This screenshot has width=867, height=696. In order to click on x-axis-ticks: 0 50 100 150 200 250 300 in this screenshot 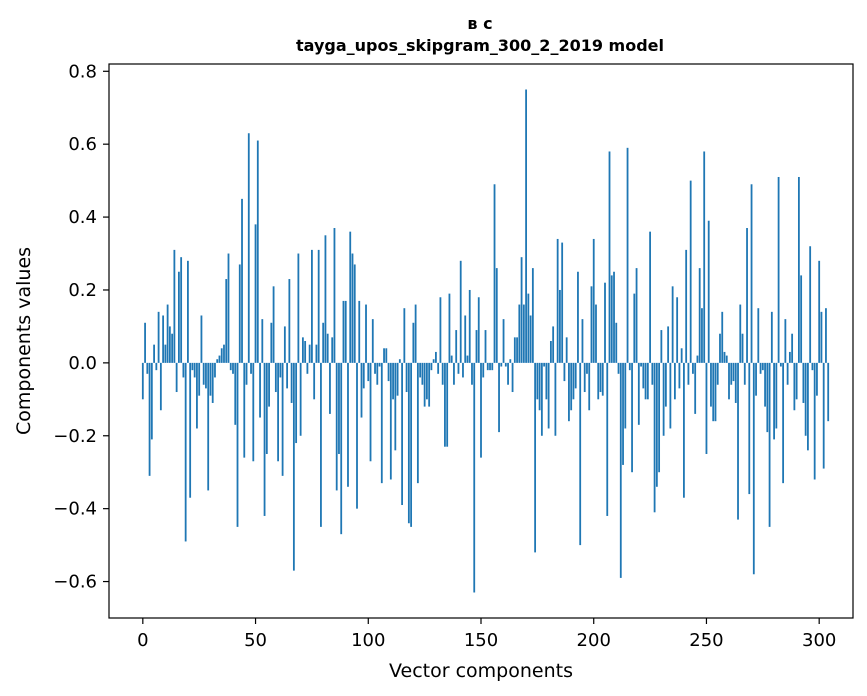, I will do `click(486, 634)`.